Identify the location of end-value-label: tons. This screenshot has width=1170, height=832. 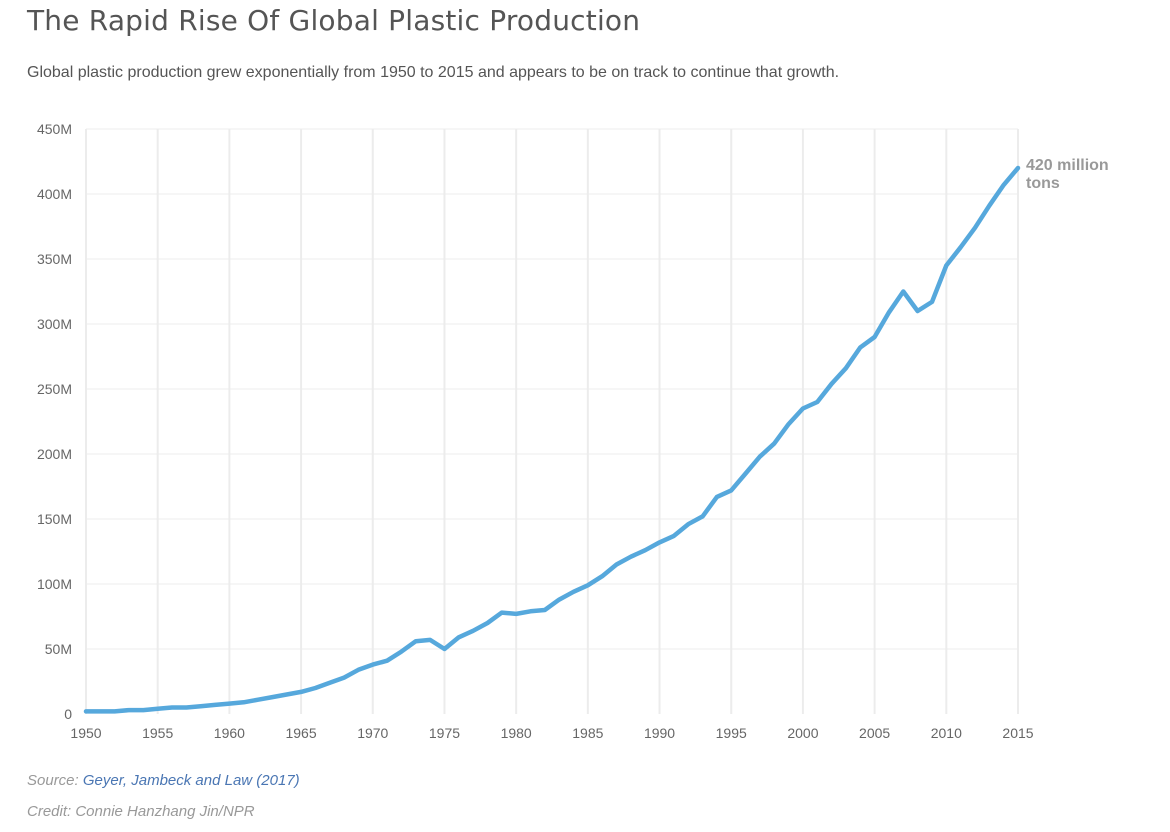
(1043, 183).